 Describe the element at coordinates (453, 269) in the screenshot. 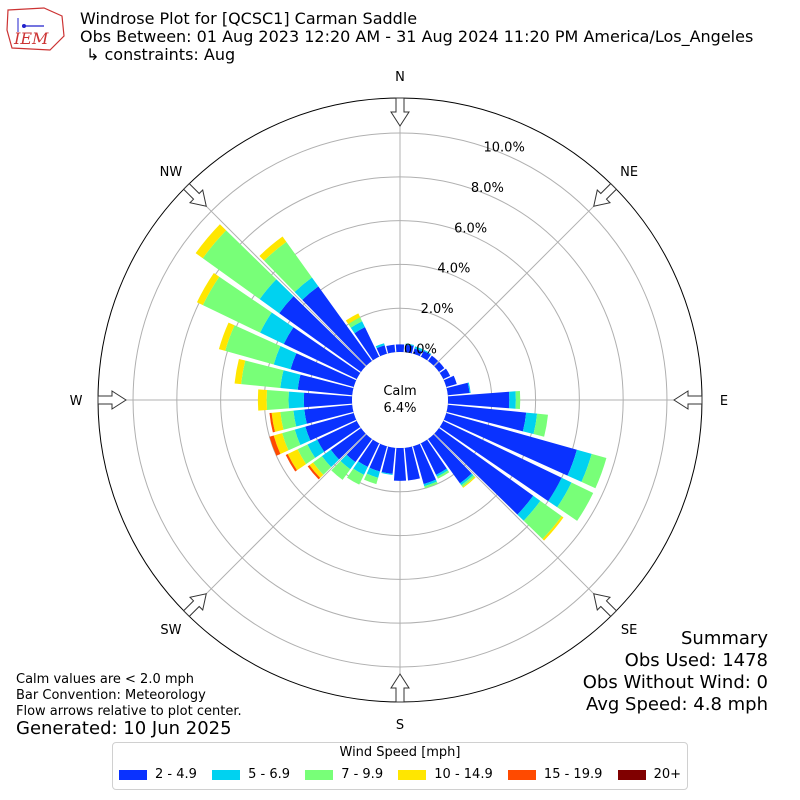

I see `radial-tick-label: 4.0%` at that location.